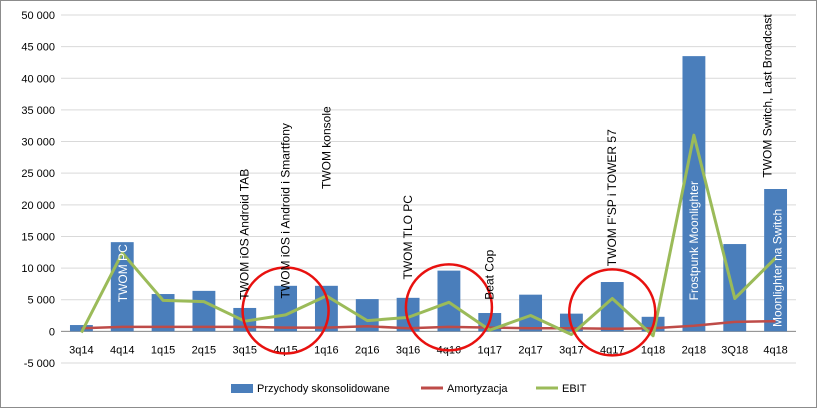 This screenshot has height=408, width=817. What do you see at coordinates (38, 143) in the screenshot?
I see `y-tick-label: 30 000` at bounding box center [38, 143].